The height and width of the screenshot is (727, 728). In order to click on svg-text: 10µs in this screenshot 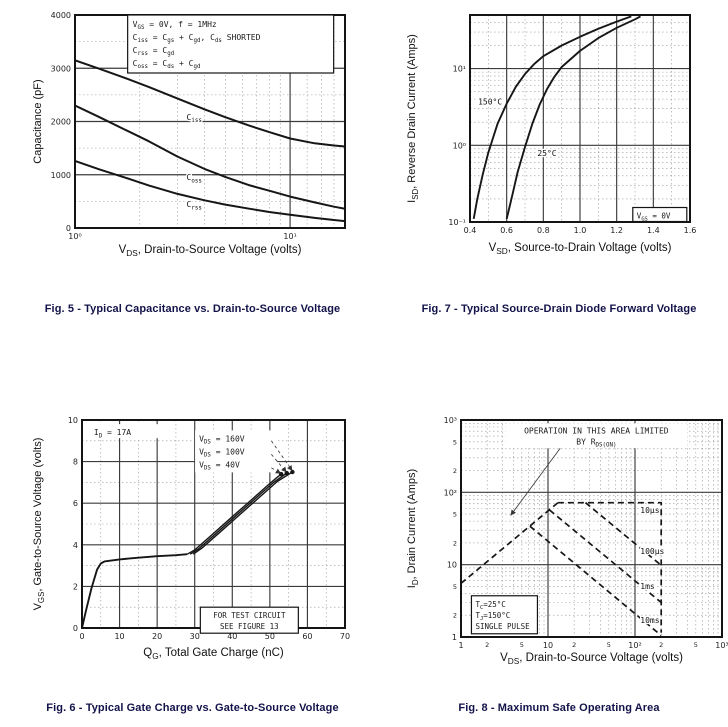, I will do `click(649, 510)`.